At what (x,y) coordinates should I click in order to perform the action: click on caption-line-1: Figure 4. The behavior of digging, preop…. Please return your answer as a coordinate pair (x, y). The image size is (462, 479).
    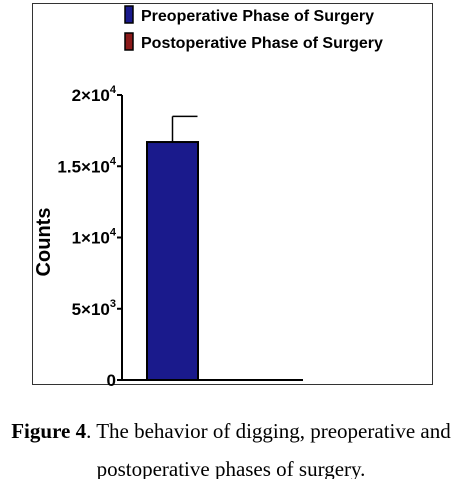
    Looking at the image, I should click on (231, 431).